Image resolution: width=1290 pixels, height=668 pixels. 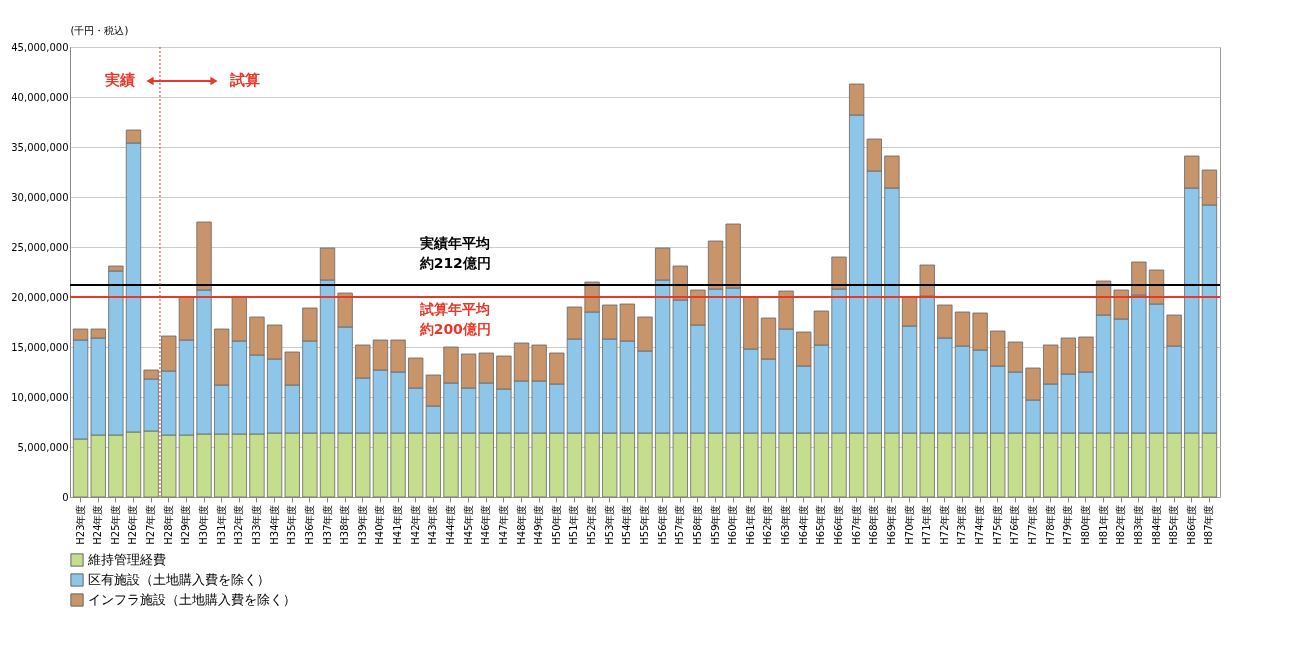 I want to click on x-tick-label: H43年度, so click(x=433, y=524).